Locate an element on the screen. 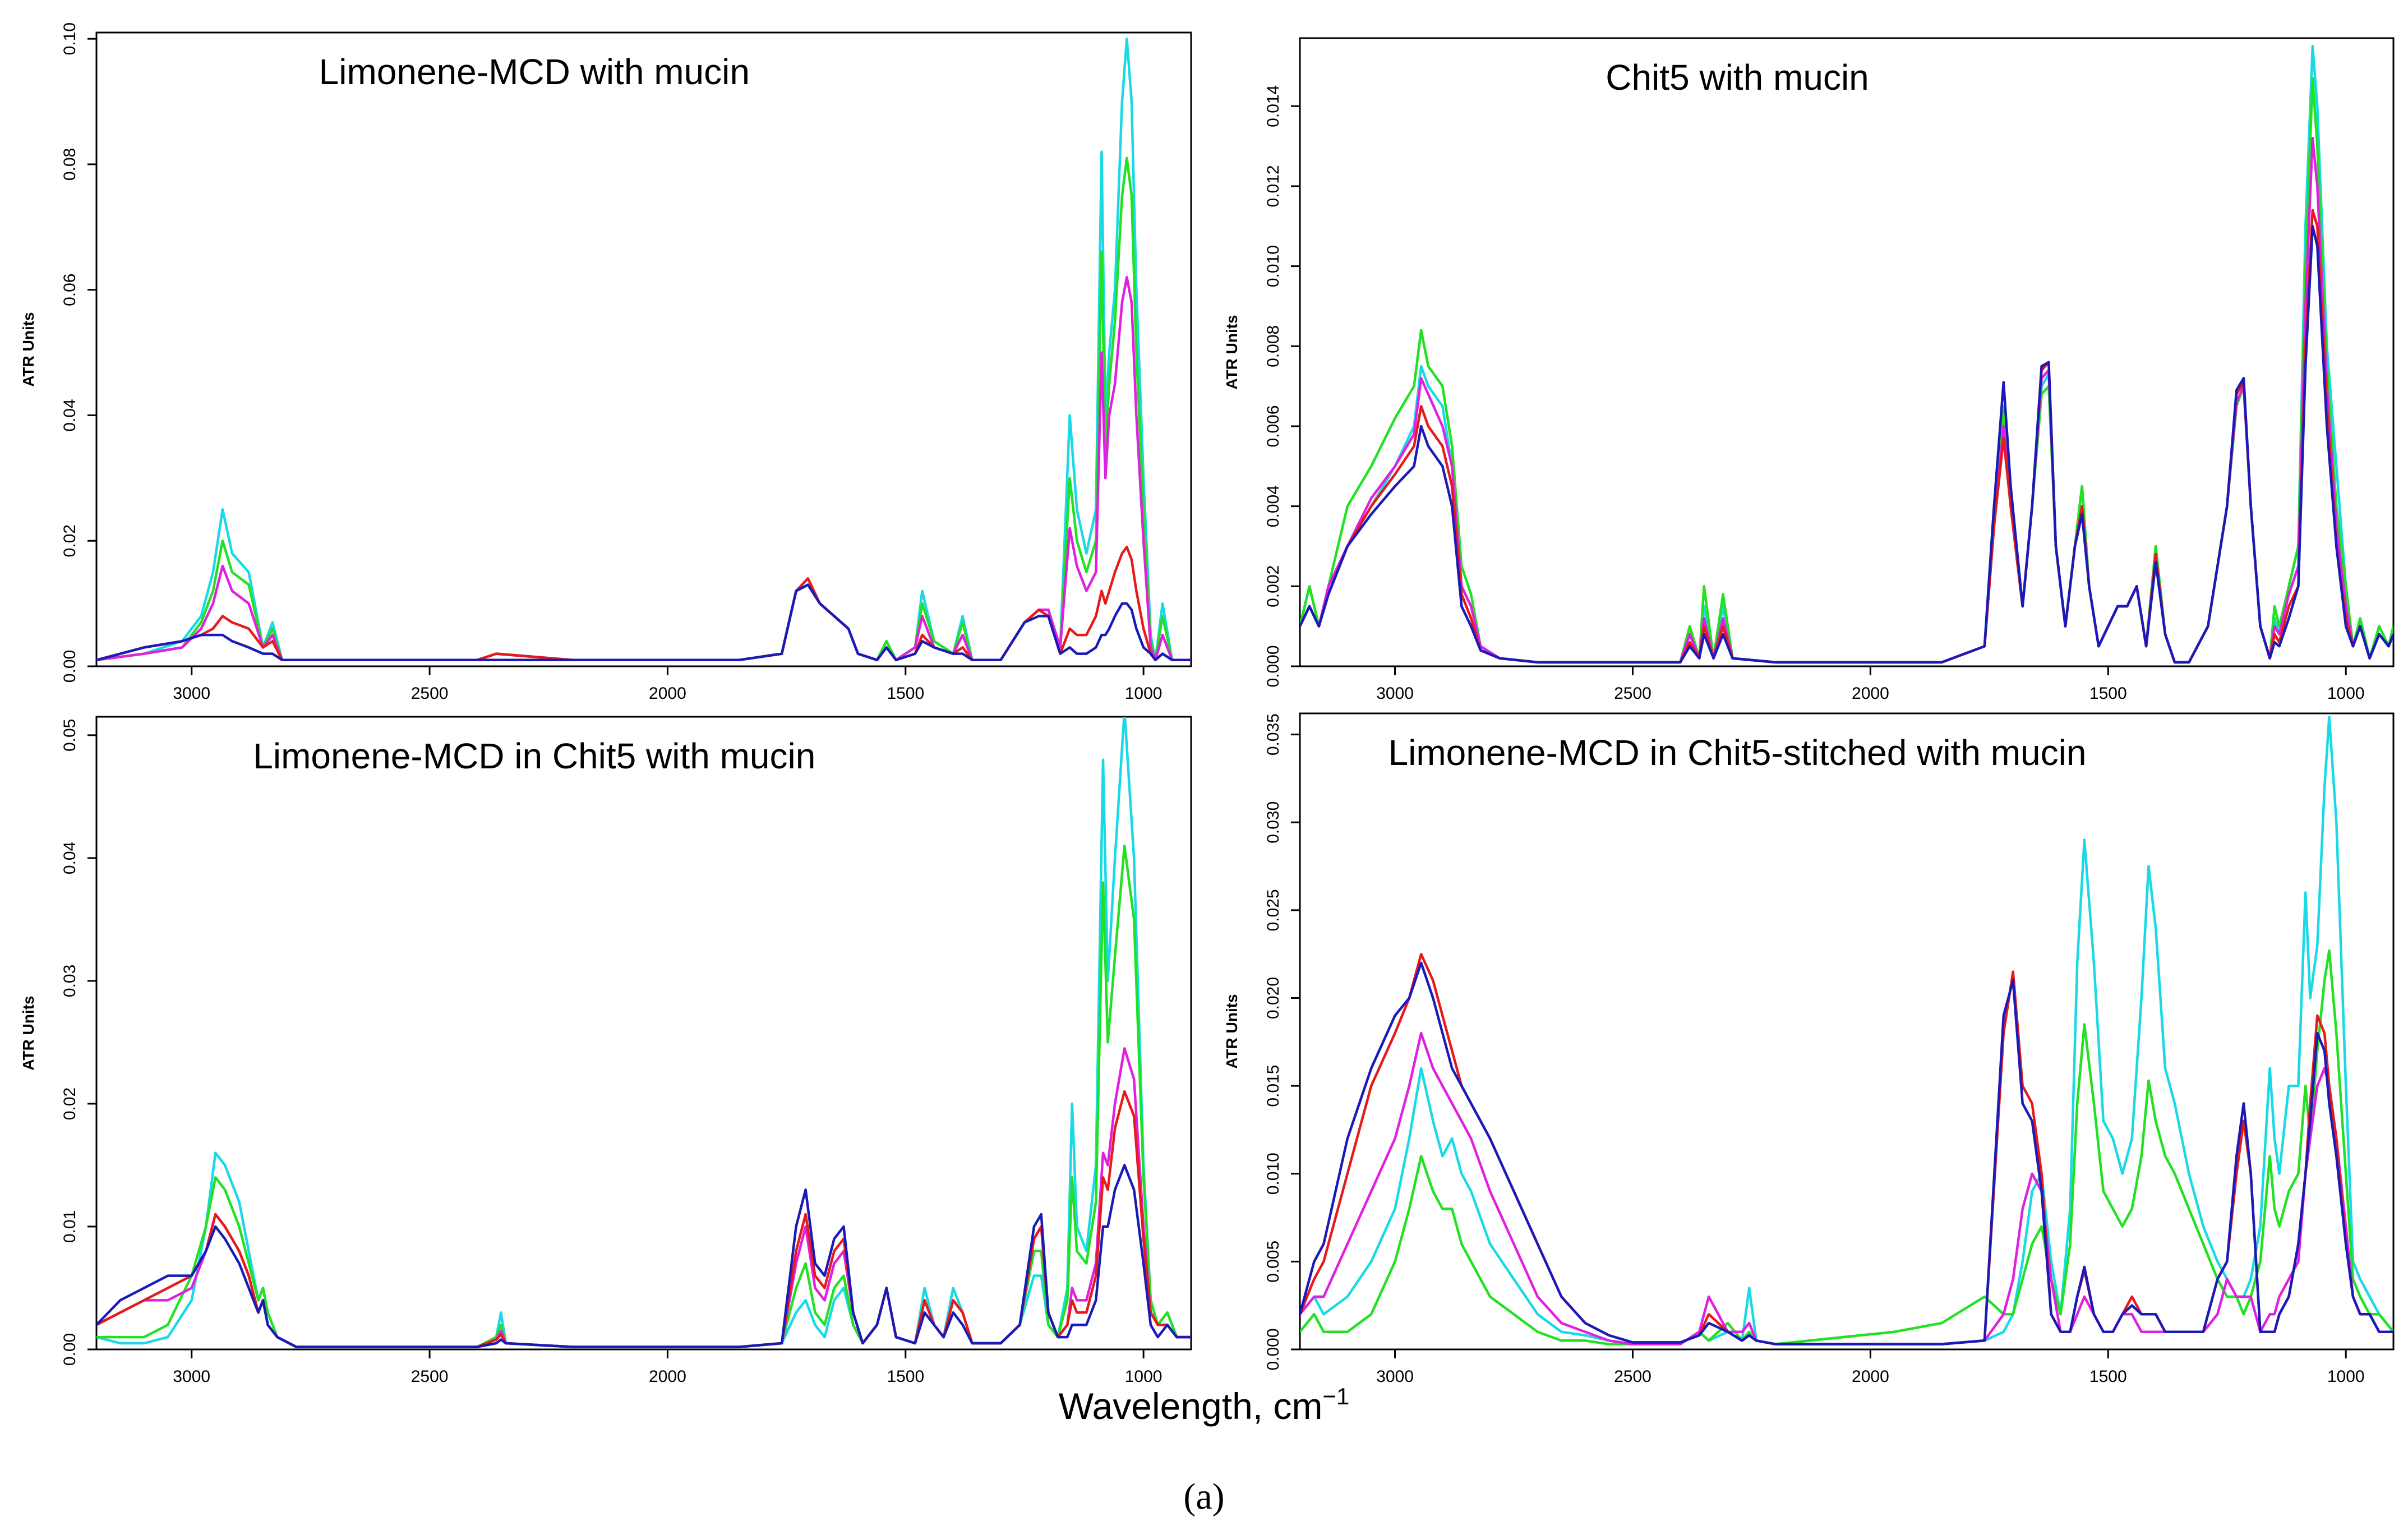 This screenshot has width=2408, height=1530. y-tick-label: 0.025 is located at coordinates (1273, 910).